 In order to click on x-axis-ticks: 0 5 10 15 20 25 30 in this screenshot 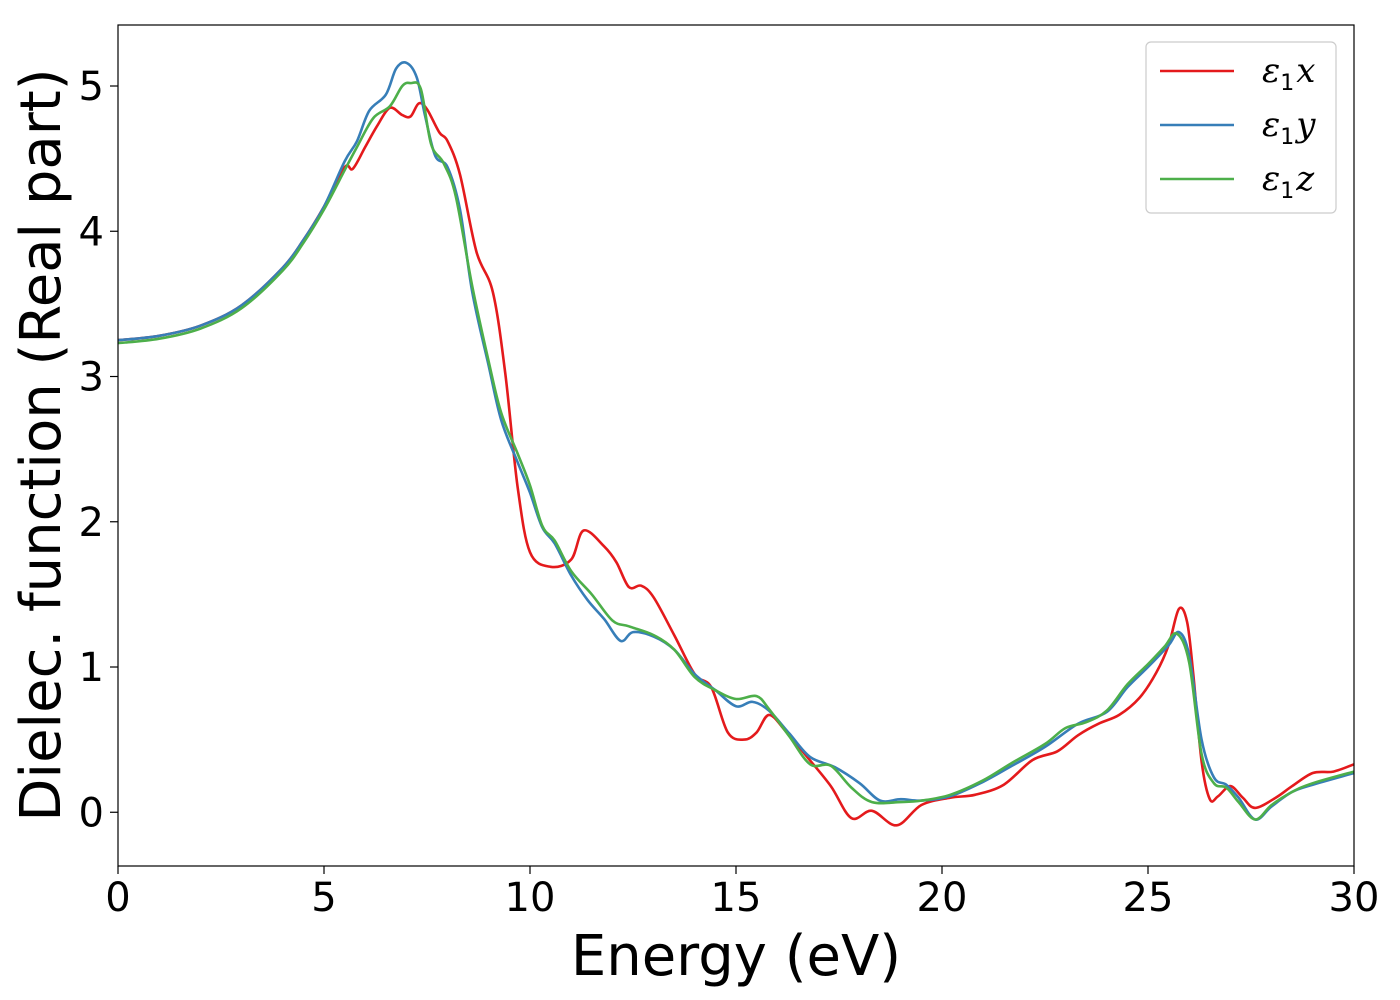, I will do `click(742, 893)`.